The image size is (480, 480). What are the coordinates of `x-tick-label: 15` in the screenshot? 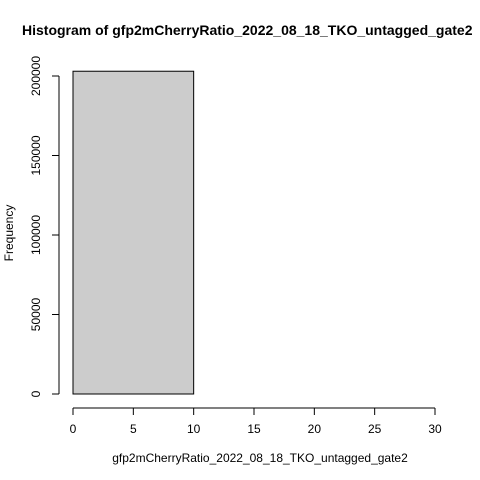 It's located at (254, 429).